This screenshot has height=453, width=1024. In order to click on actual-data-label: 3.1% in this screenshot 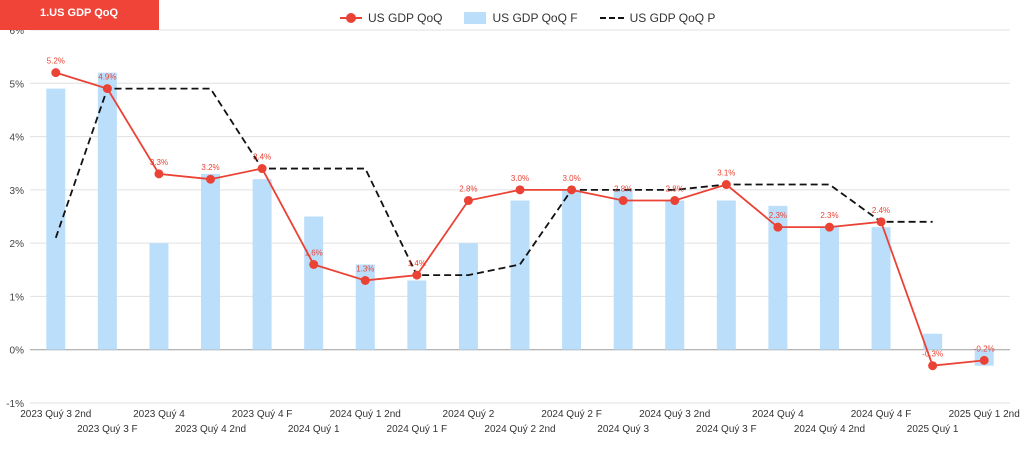, I will do `click(726, 173)`.